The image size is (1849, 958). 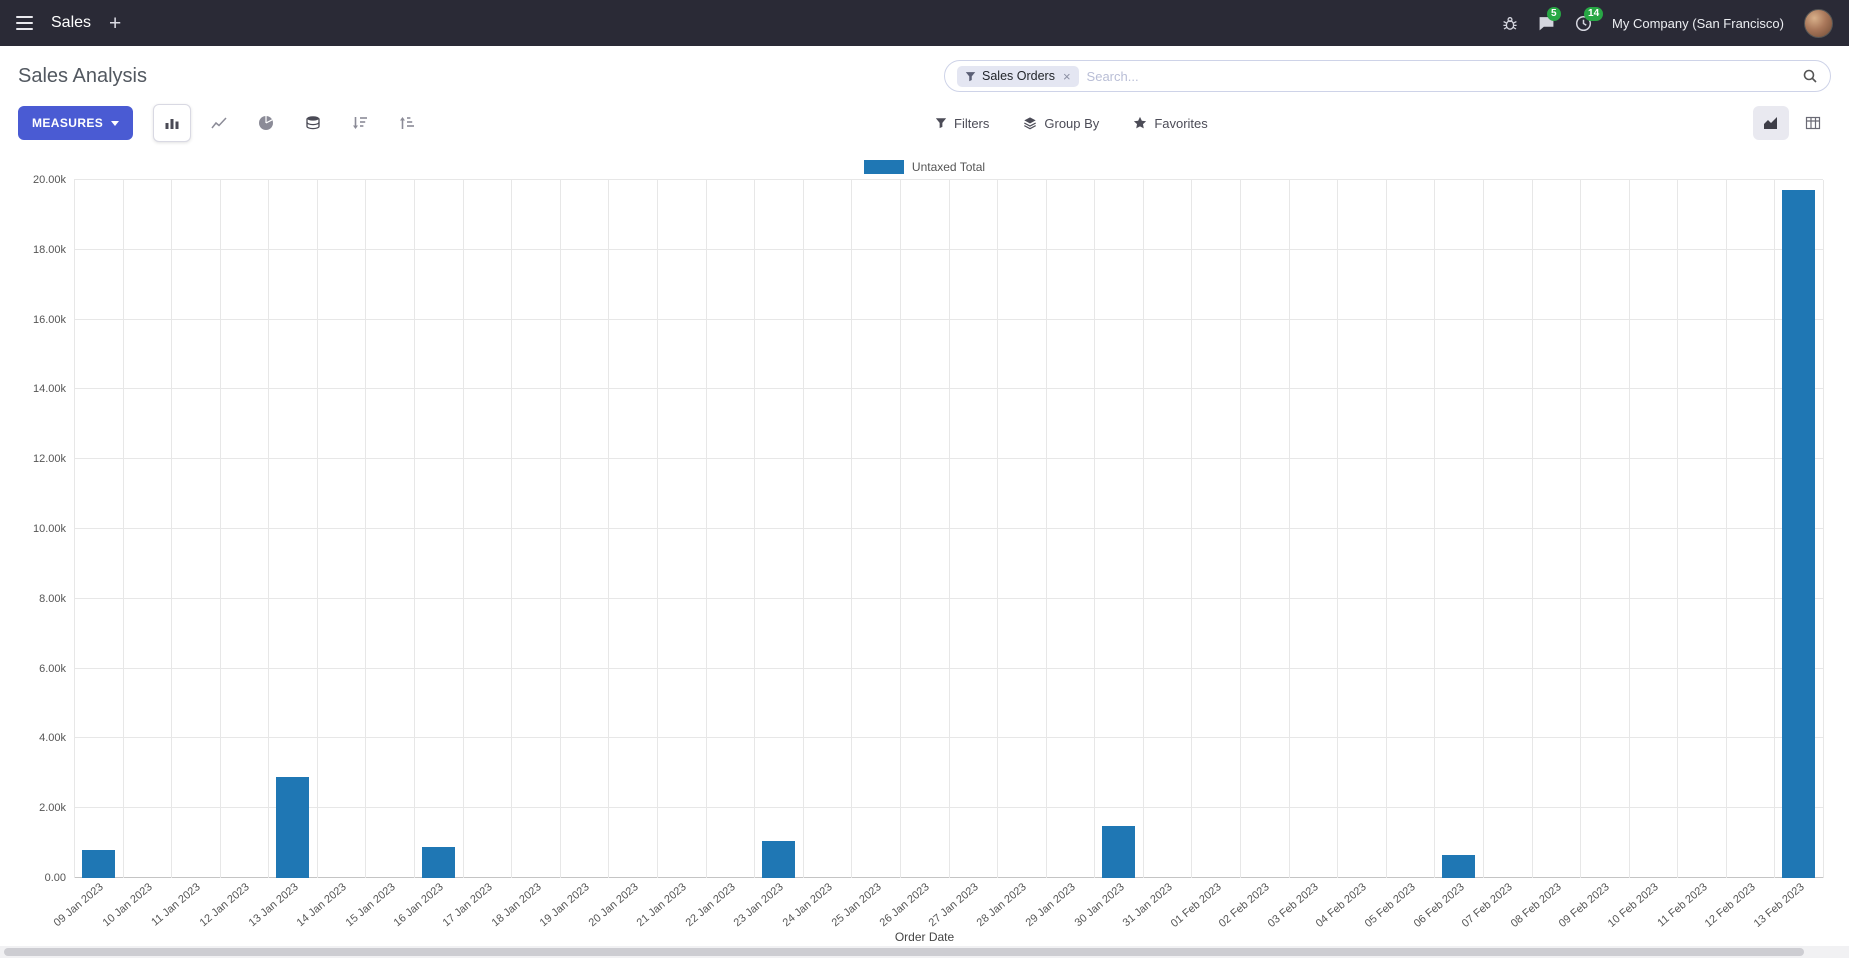 I want to click on y-axis-tick-label: 6.00k, so click(x=52, y=668).